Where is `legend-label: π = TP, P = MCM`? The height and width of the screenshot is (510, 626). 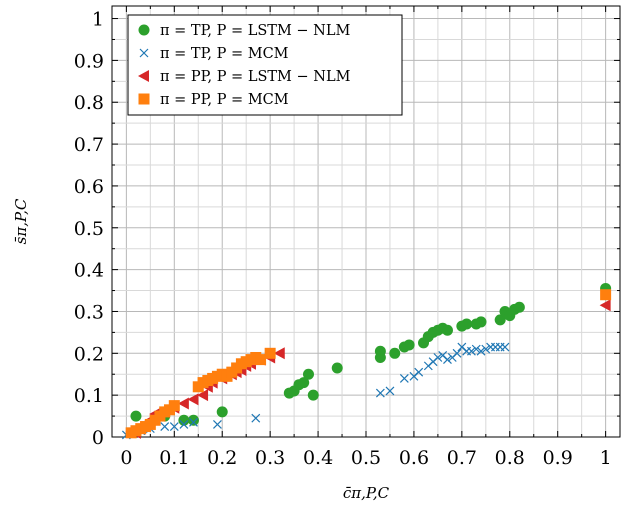 legend-label: π = TP, P = MCM is located at coordinates (224, 54).